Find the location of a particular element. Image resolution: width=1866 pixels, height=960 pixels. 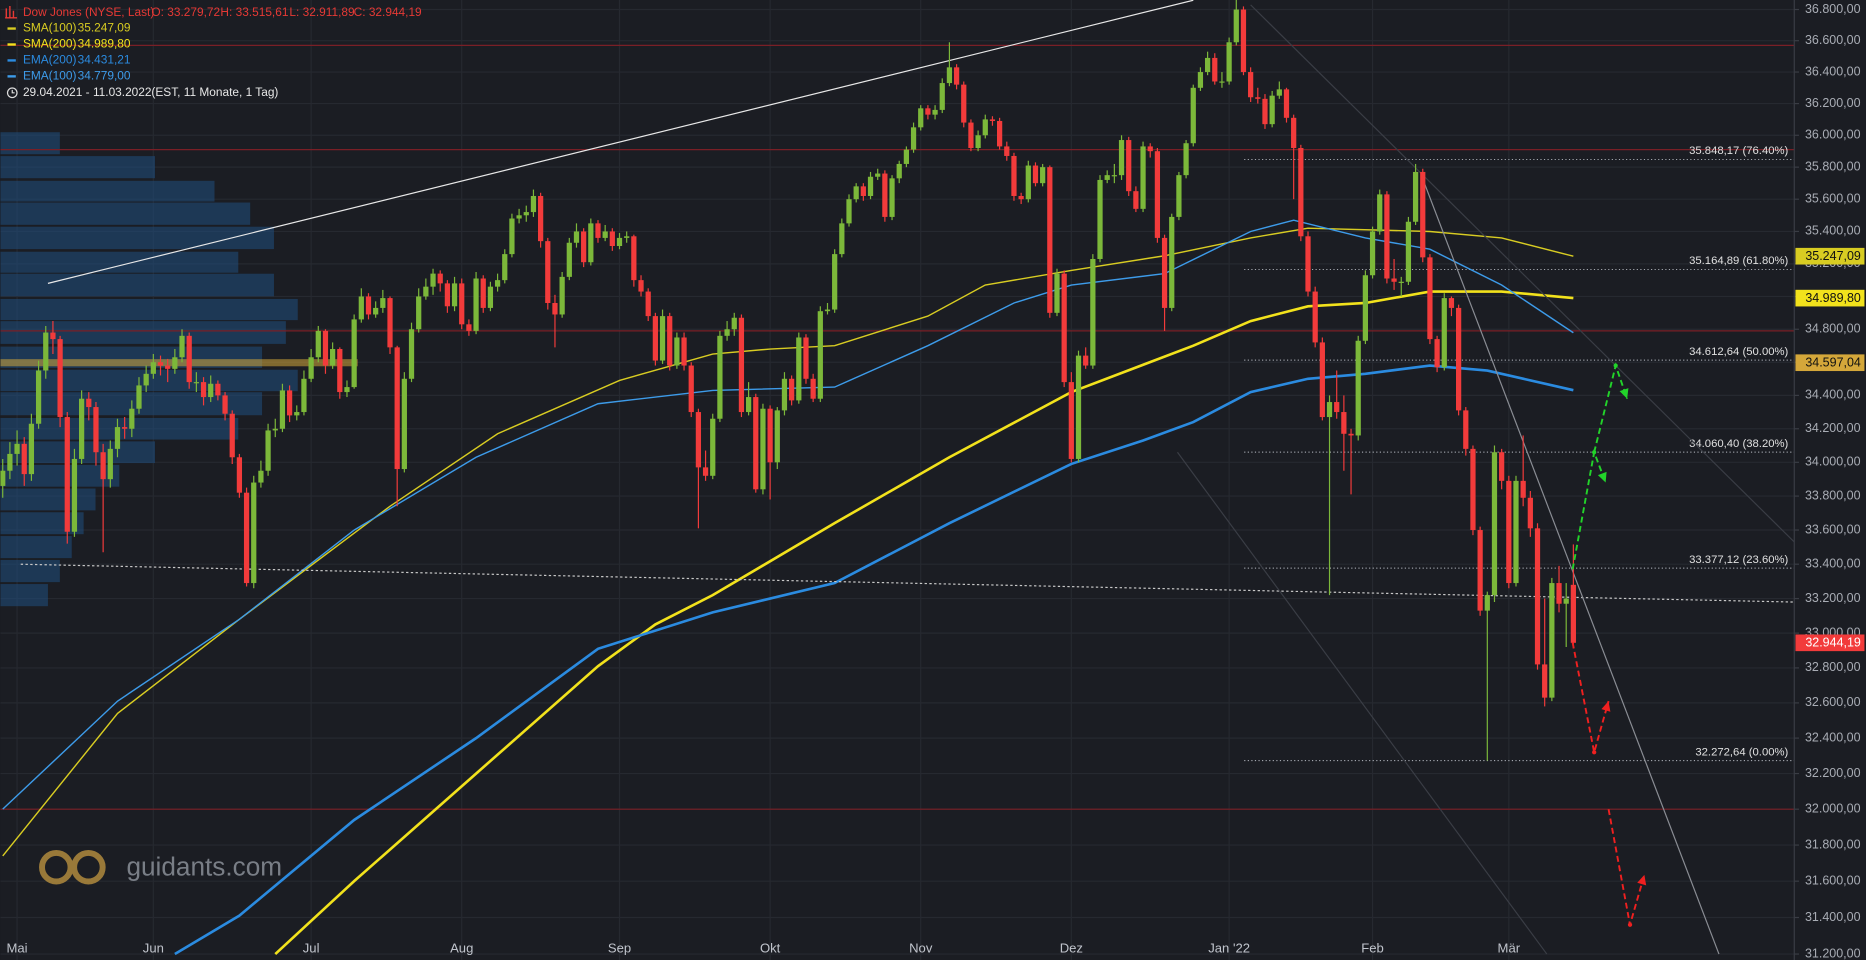

open-label: O: 33.279,72 is located at coordinates (185, 12).